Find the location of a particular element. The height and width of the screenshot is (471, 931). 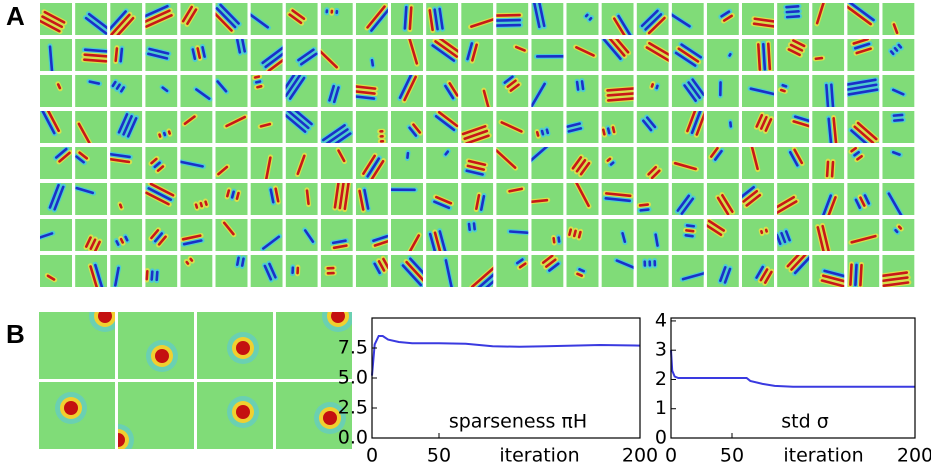

x-axis-label: iteration is located at coordinates (539, 456).